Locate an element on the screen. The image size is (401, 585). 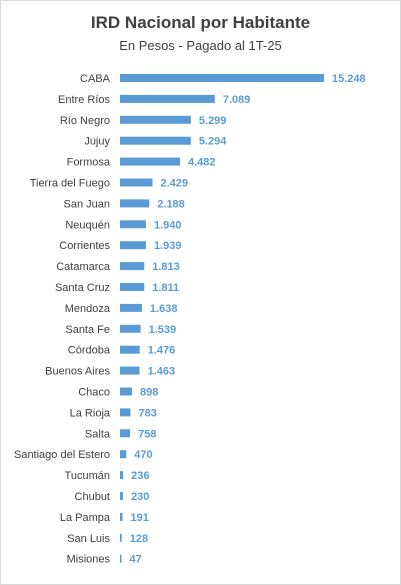
data-label: 47 is located at coordinates (136, 560).